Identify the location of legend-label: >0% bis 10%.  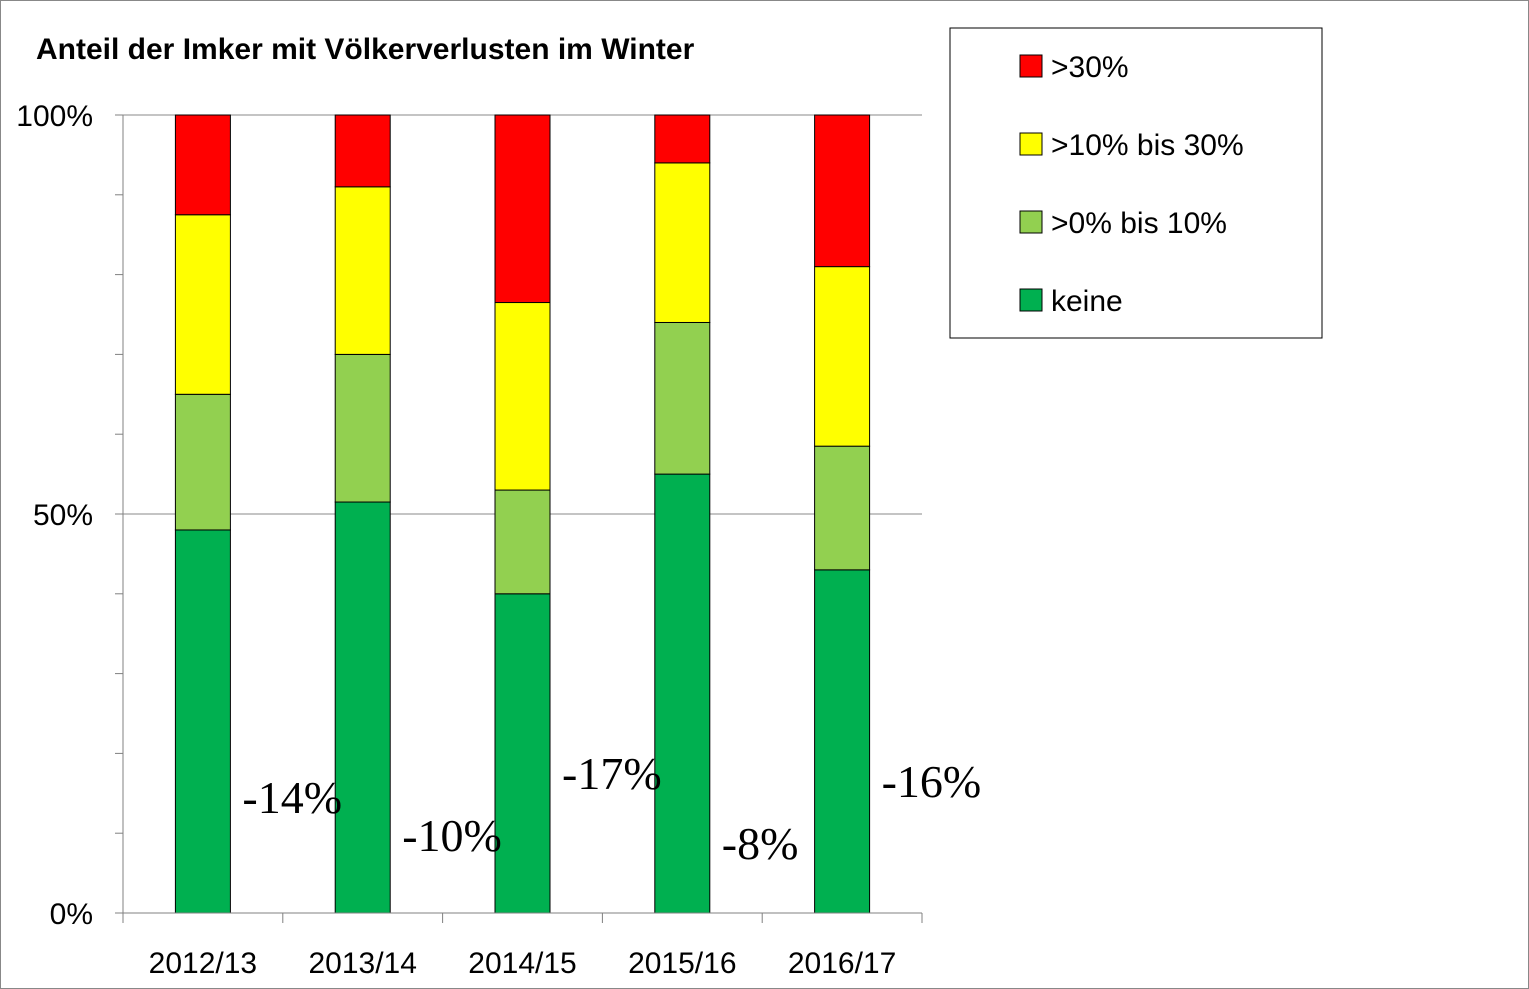
(1139, 223).